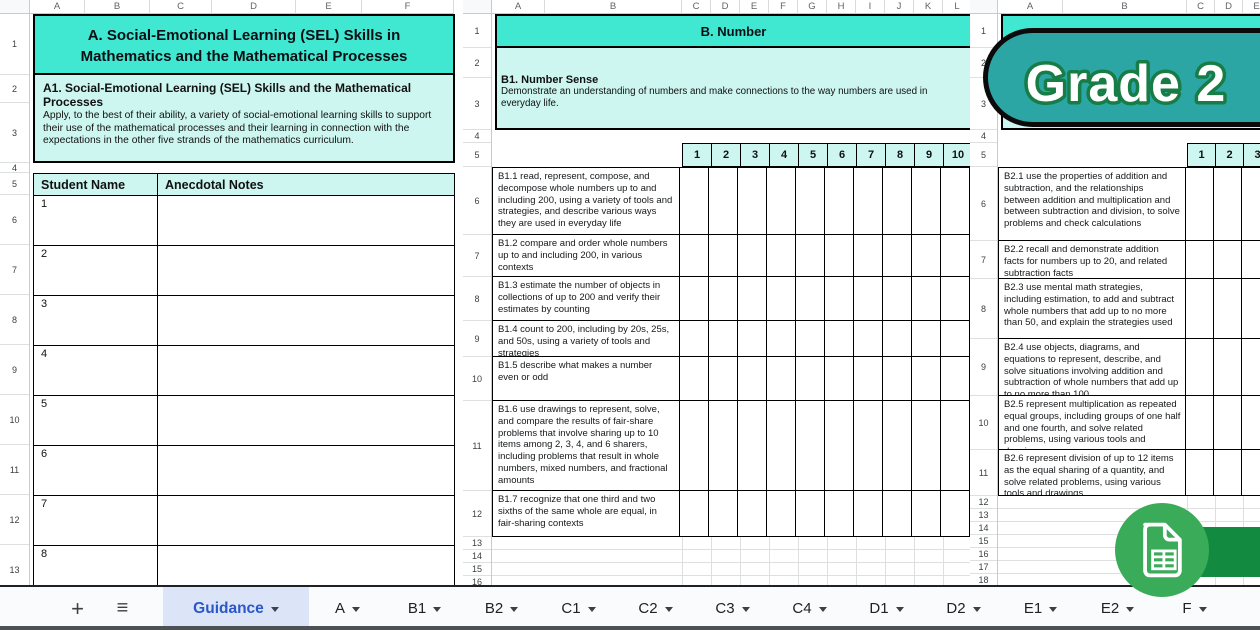  What do you see at coordinates (733, 31) in the screenshot?
I see `strand-title-cell: B. Number` at bounding box center [733, 31].